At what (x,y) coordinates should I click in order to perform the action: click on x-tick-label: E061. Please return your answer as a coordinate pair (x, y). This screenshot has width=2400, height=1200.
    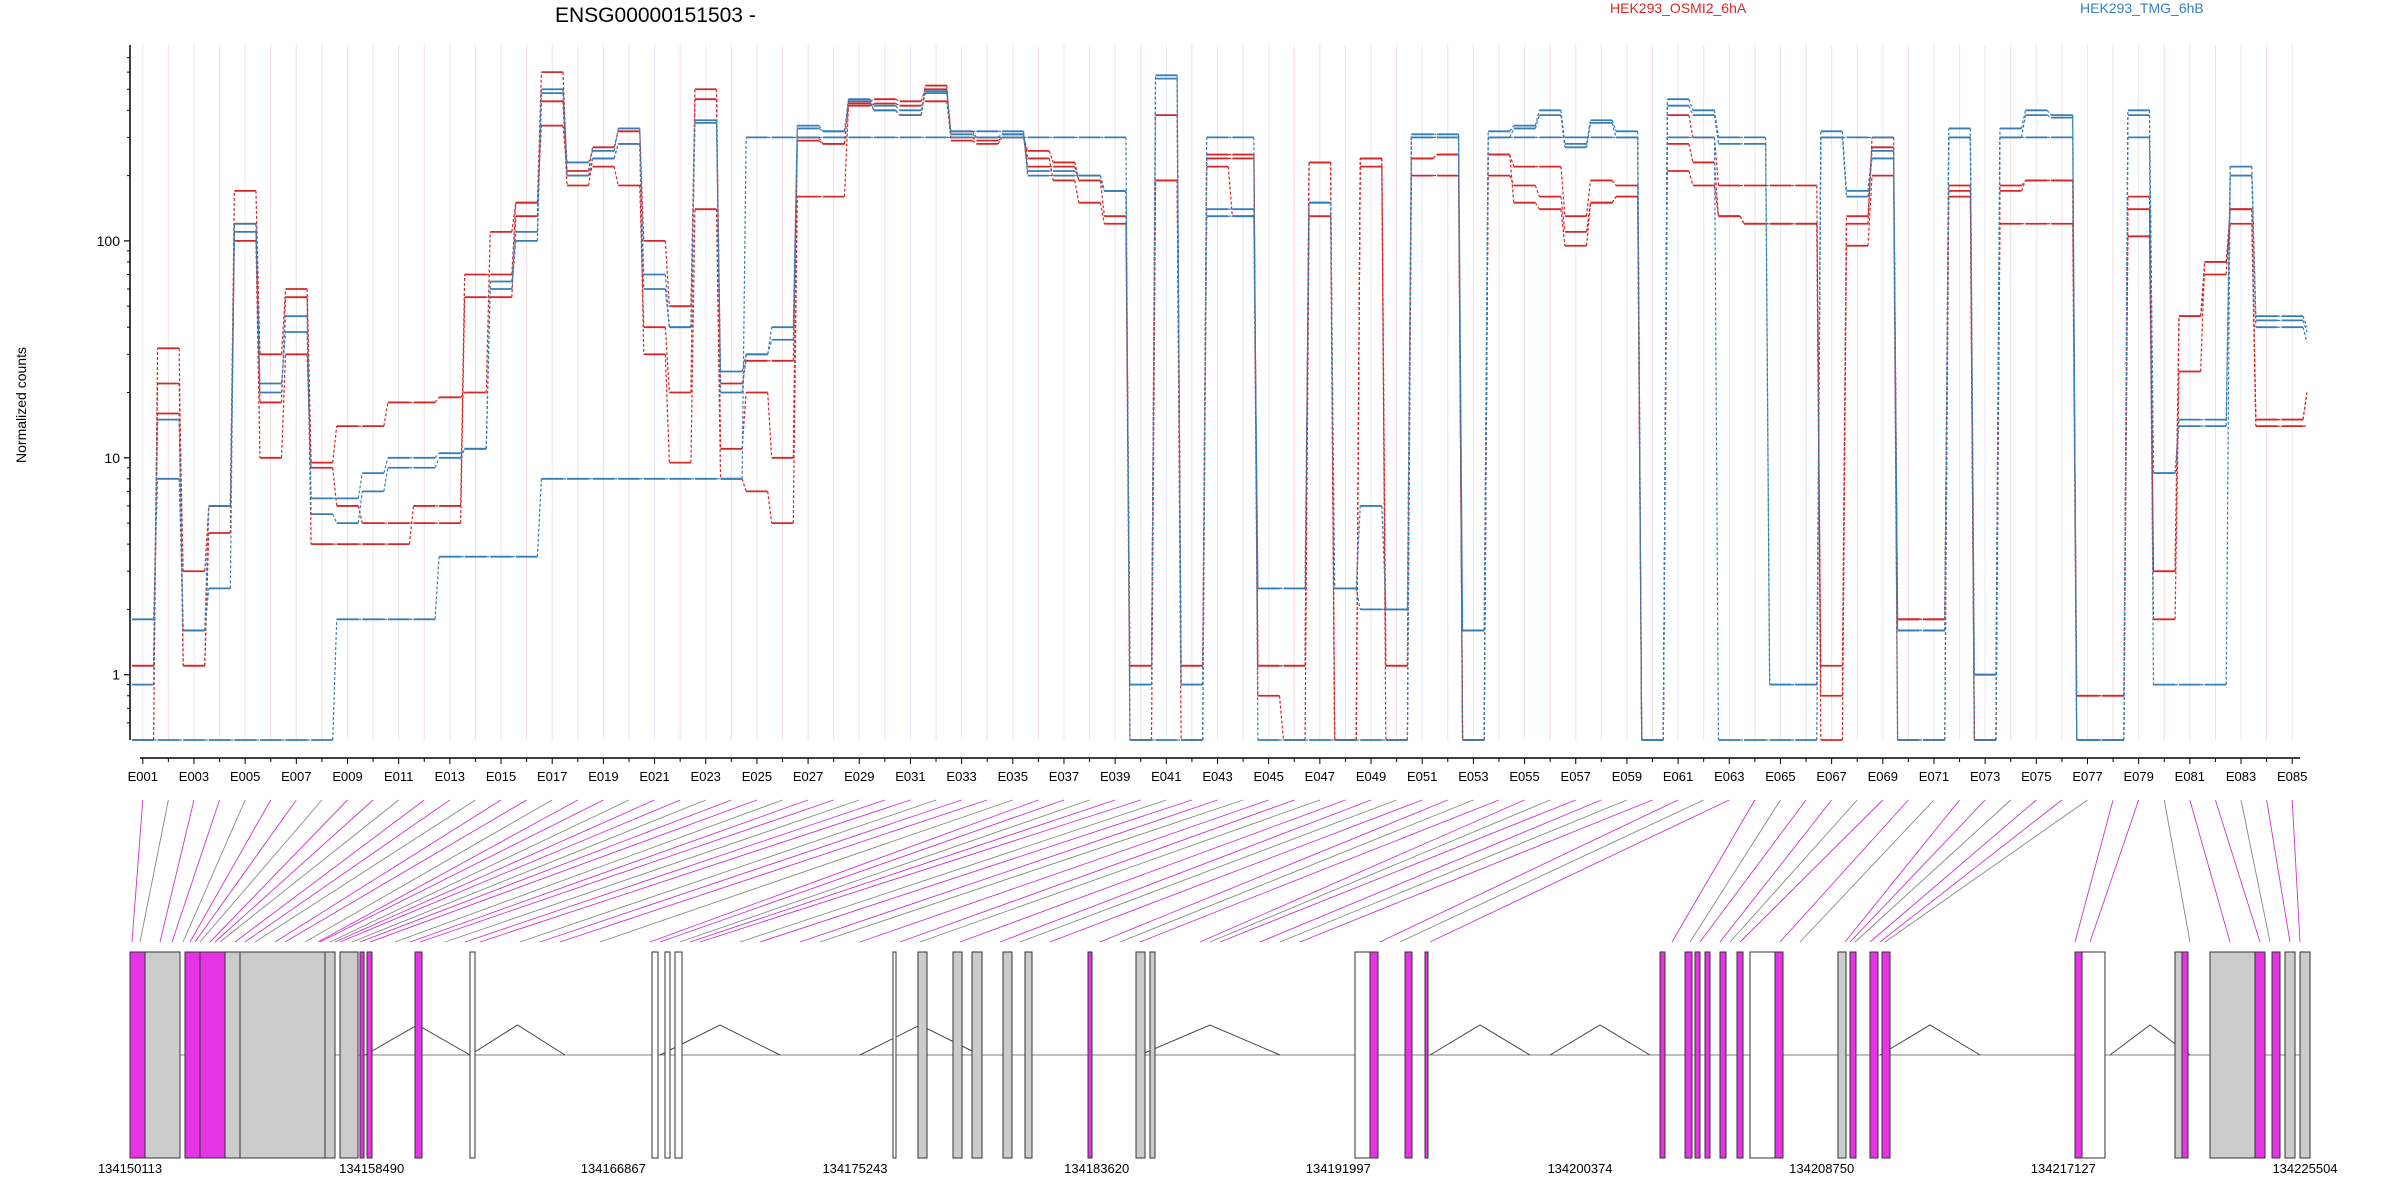
    Looking at the image, I should click on (1678, 776).